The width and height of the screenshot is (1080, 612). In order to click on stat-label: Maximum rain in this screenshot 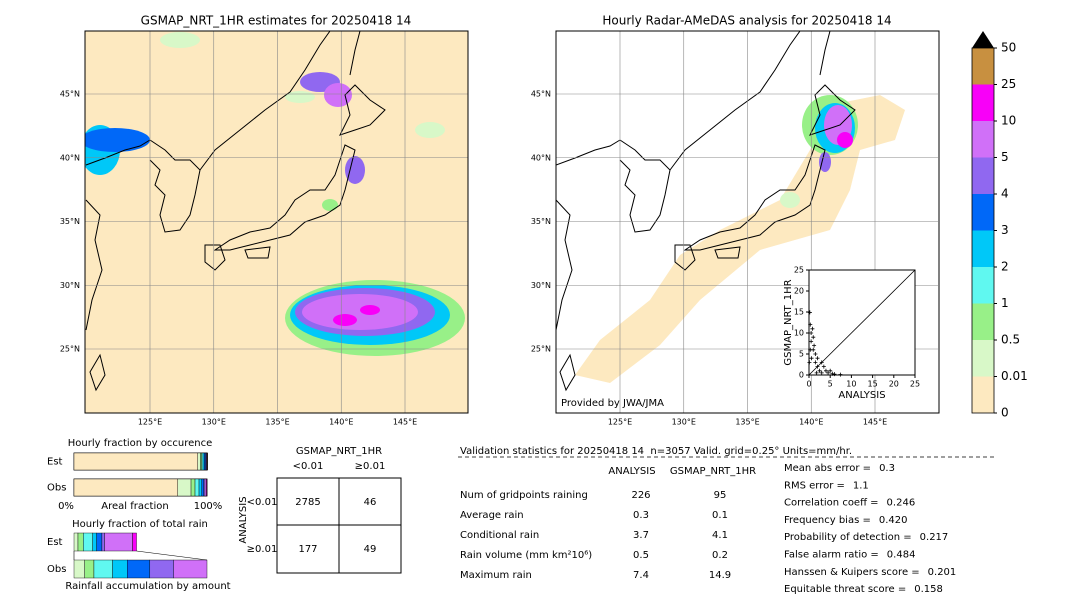, I will do `click(496, 575)`.